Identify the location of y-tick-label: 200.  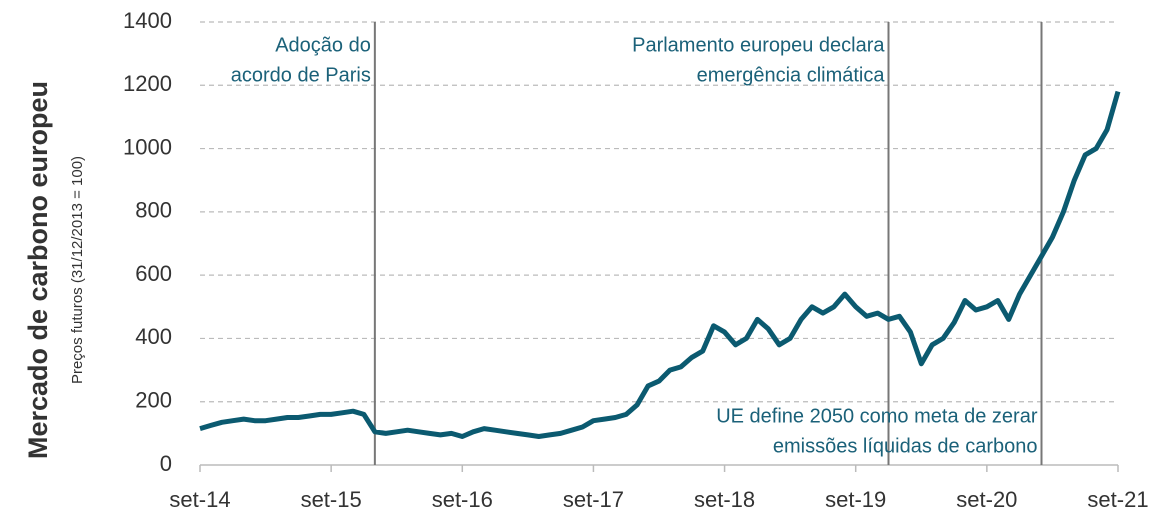
(153, 400).